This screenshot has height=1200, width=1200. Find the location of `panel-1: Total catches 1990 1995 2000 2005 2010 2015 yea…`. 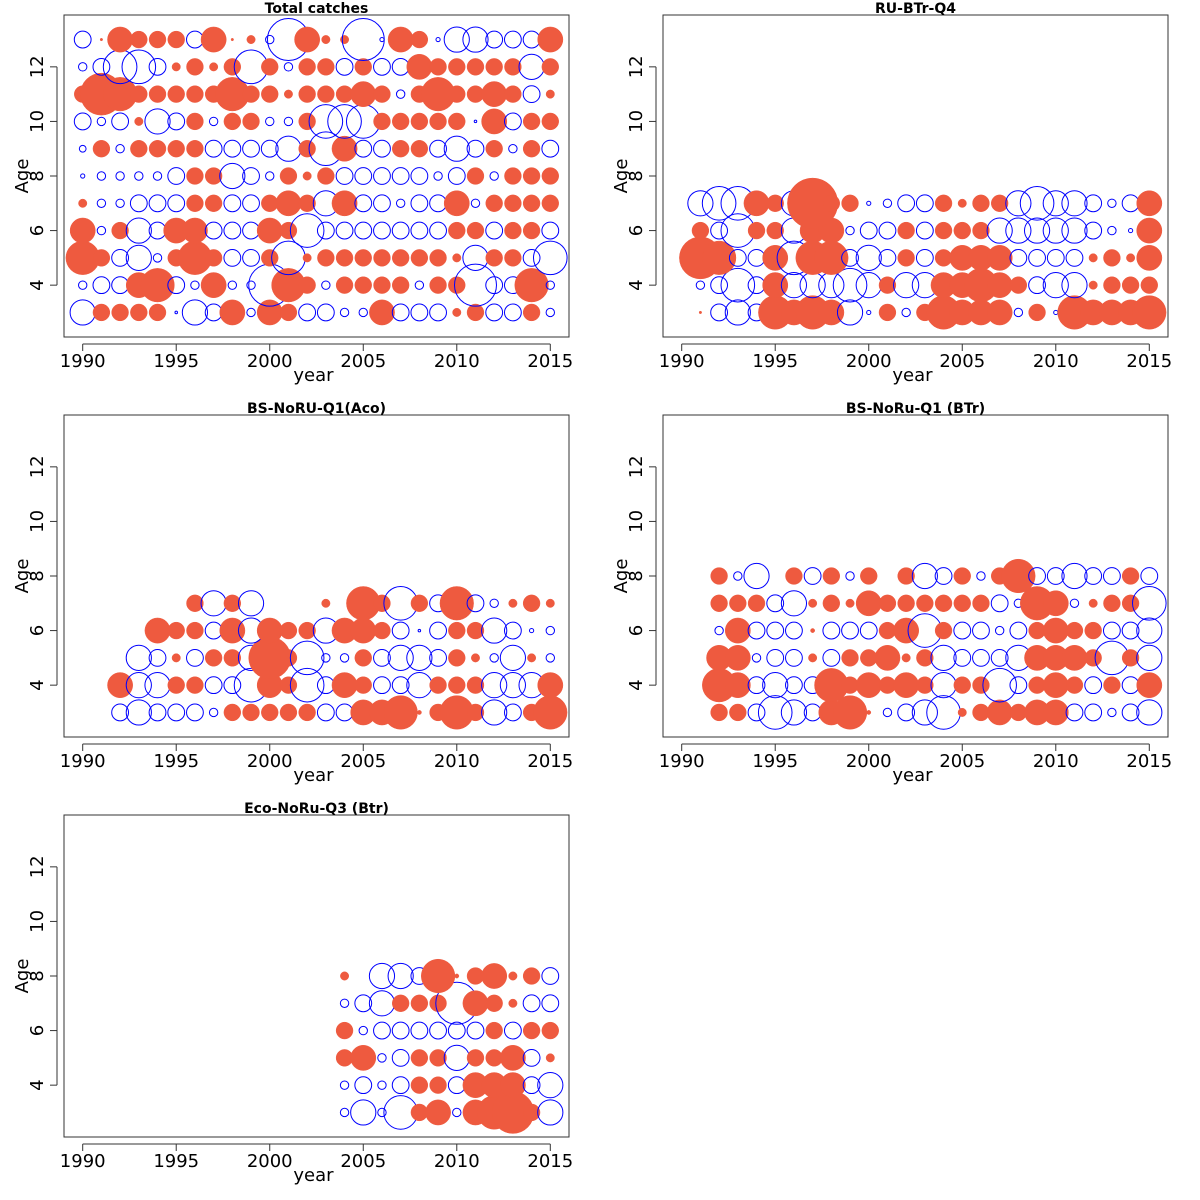

panel-1: Total catches 1990 1995 2000 2005 2010 2015 yea… is located at coordinates (292, 193).